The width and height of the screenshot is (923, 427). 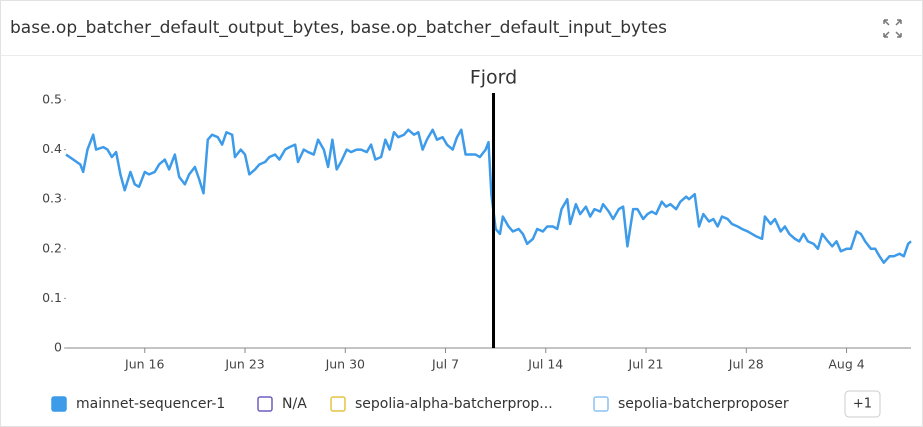 What do you see at coordinates (244, 364) in the screenshot?
I see `x-tick-label: Jun 23` at bounding box center [244, 364].